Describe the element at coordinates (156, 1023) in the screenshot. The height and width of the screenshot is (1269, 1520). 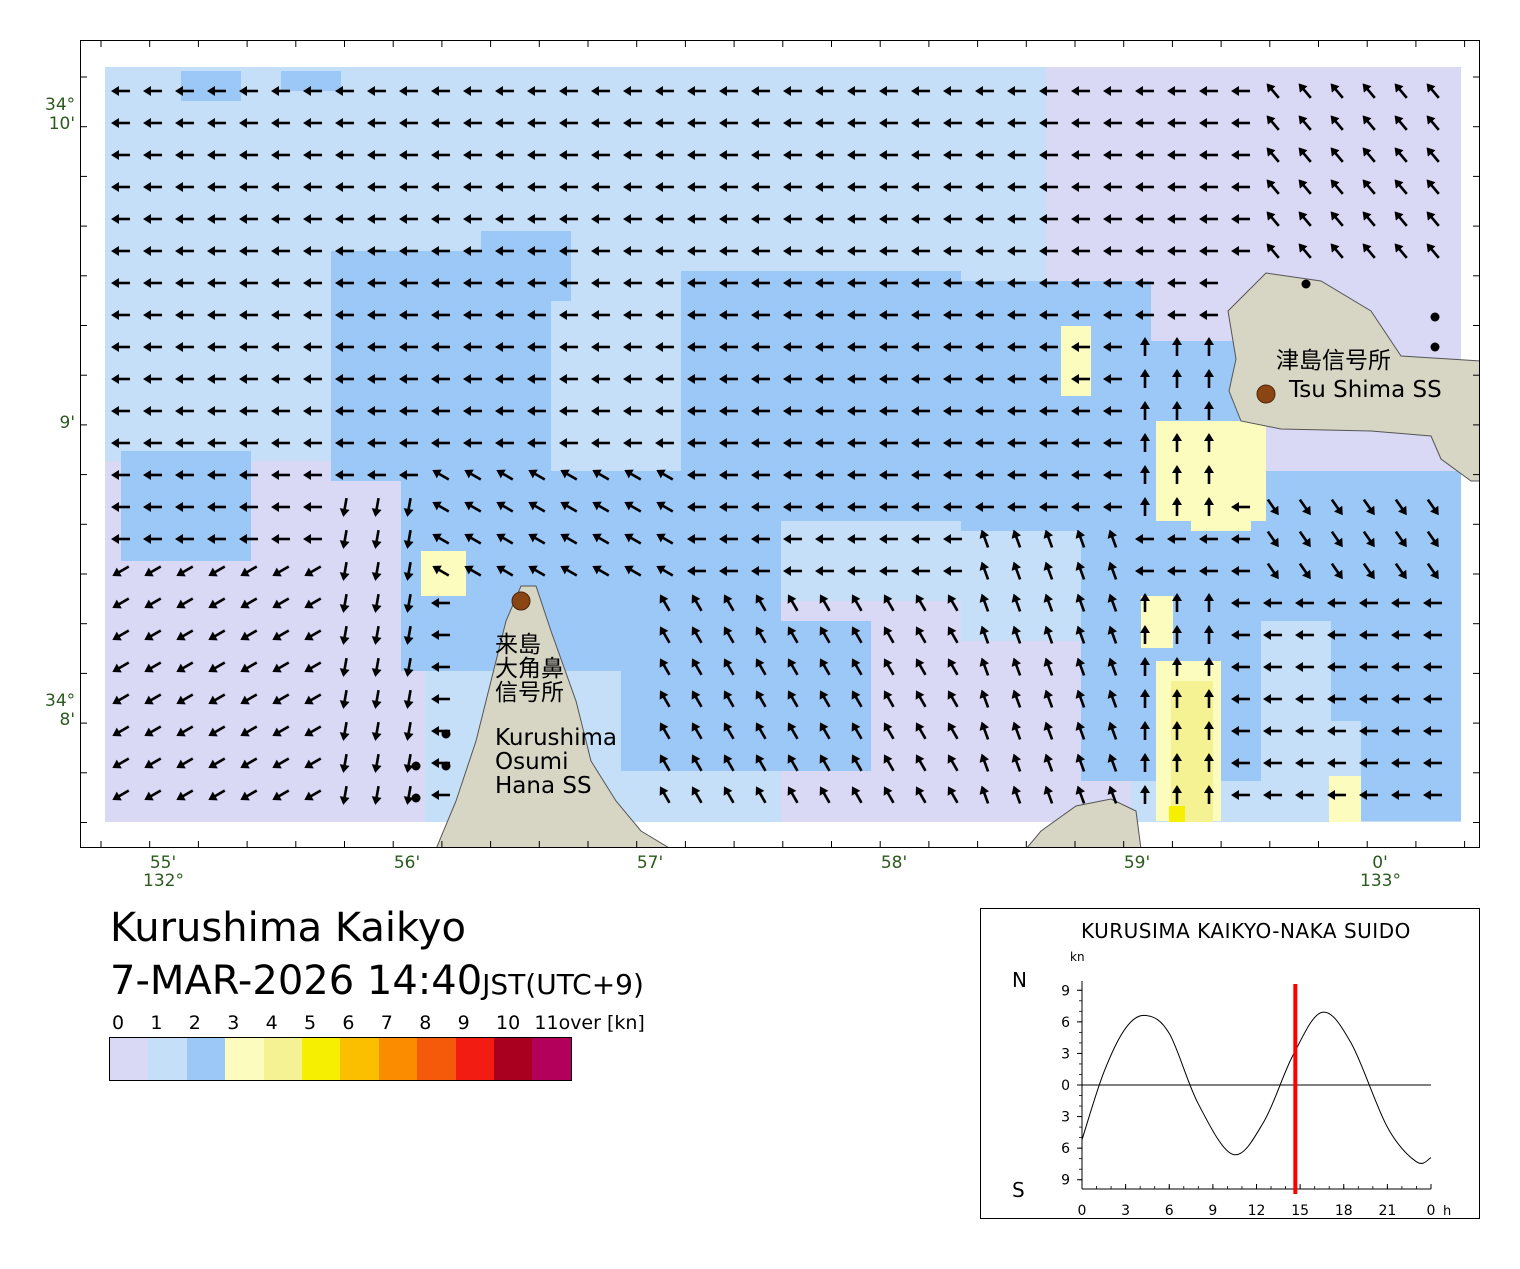
I see `legend-label-1: 1` at that location.